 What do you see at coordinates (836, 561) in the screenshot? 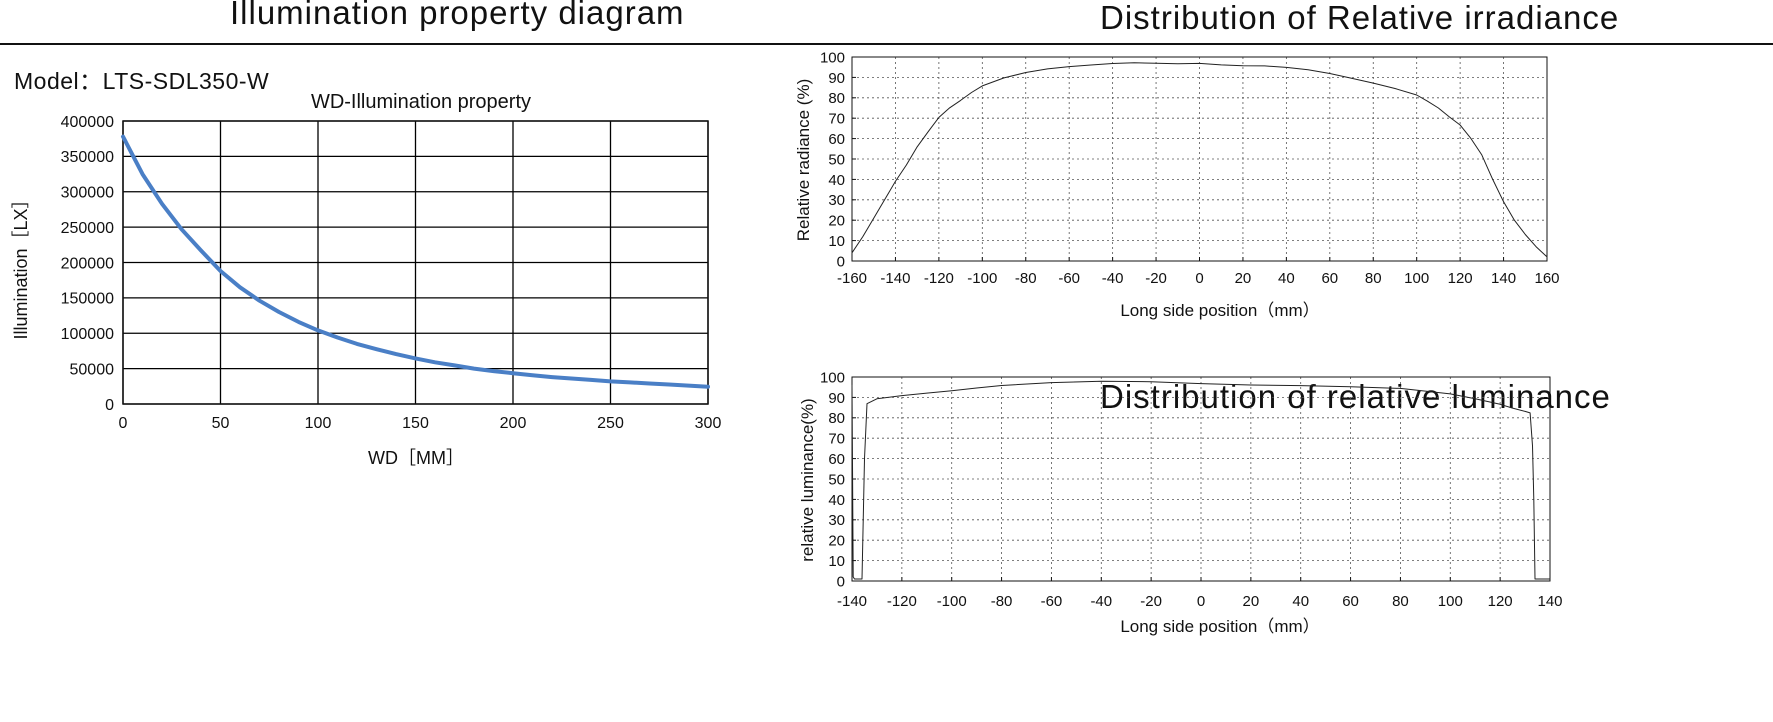
I see `chart3-y-tick-label: 10` at bounding box center [836, 561].